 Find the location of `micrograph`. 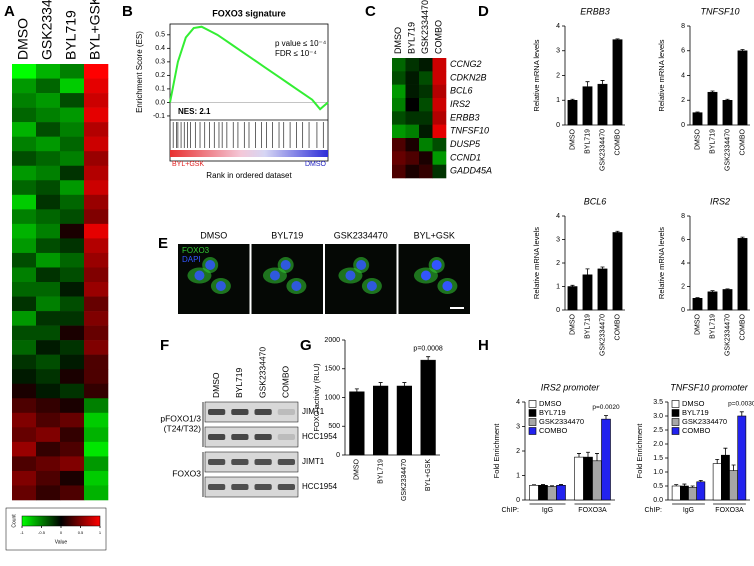

micrograph is located at coordinates (287, 279).